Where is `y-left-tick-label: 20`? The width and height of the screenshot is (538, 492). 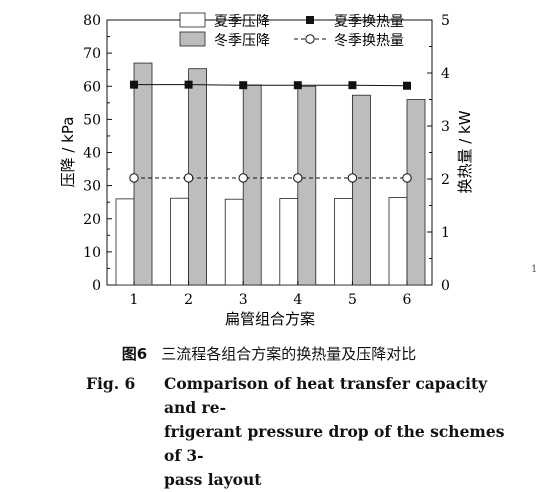 y-left-tick-label: 20 is located at coordinates (92, 220).